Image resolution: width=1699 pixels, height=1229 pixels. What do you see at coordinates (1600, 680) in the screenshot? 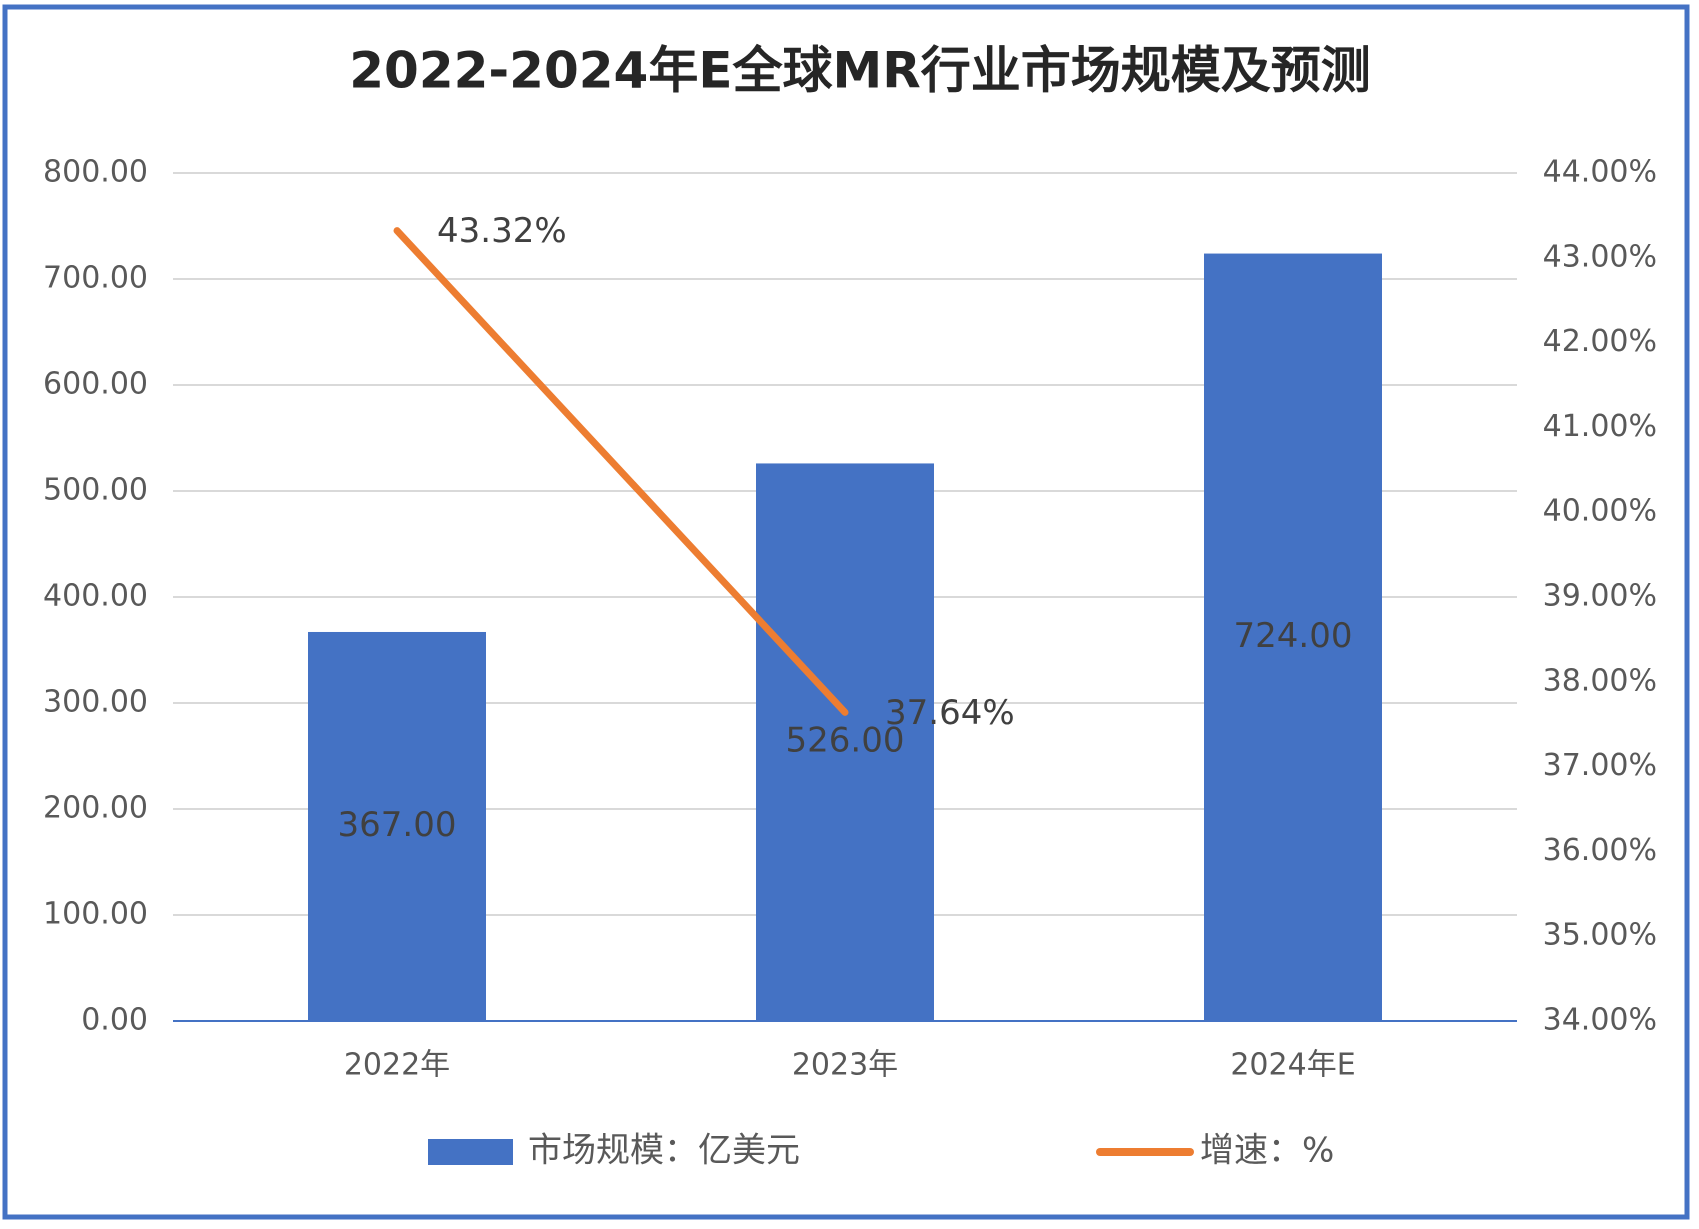
I see `y2-tick-label: 38.00%` at bounding box center [1600, 680].